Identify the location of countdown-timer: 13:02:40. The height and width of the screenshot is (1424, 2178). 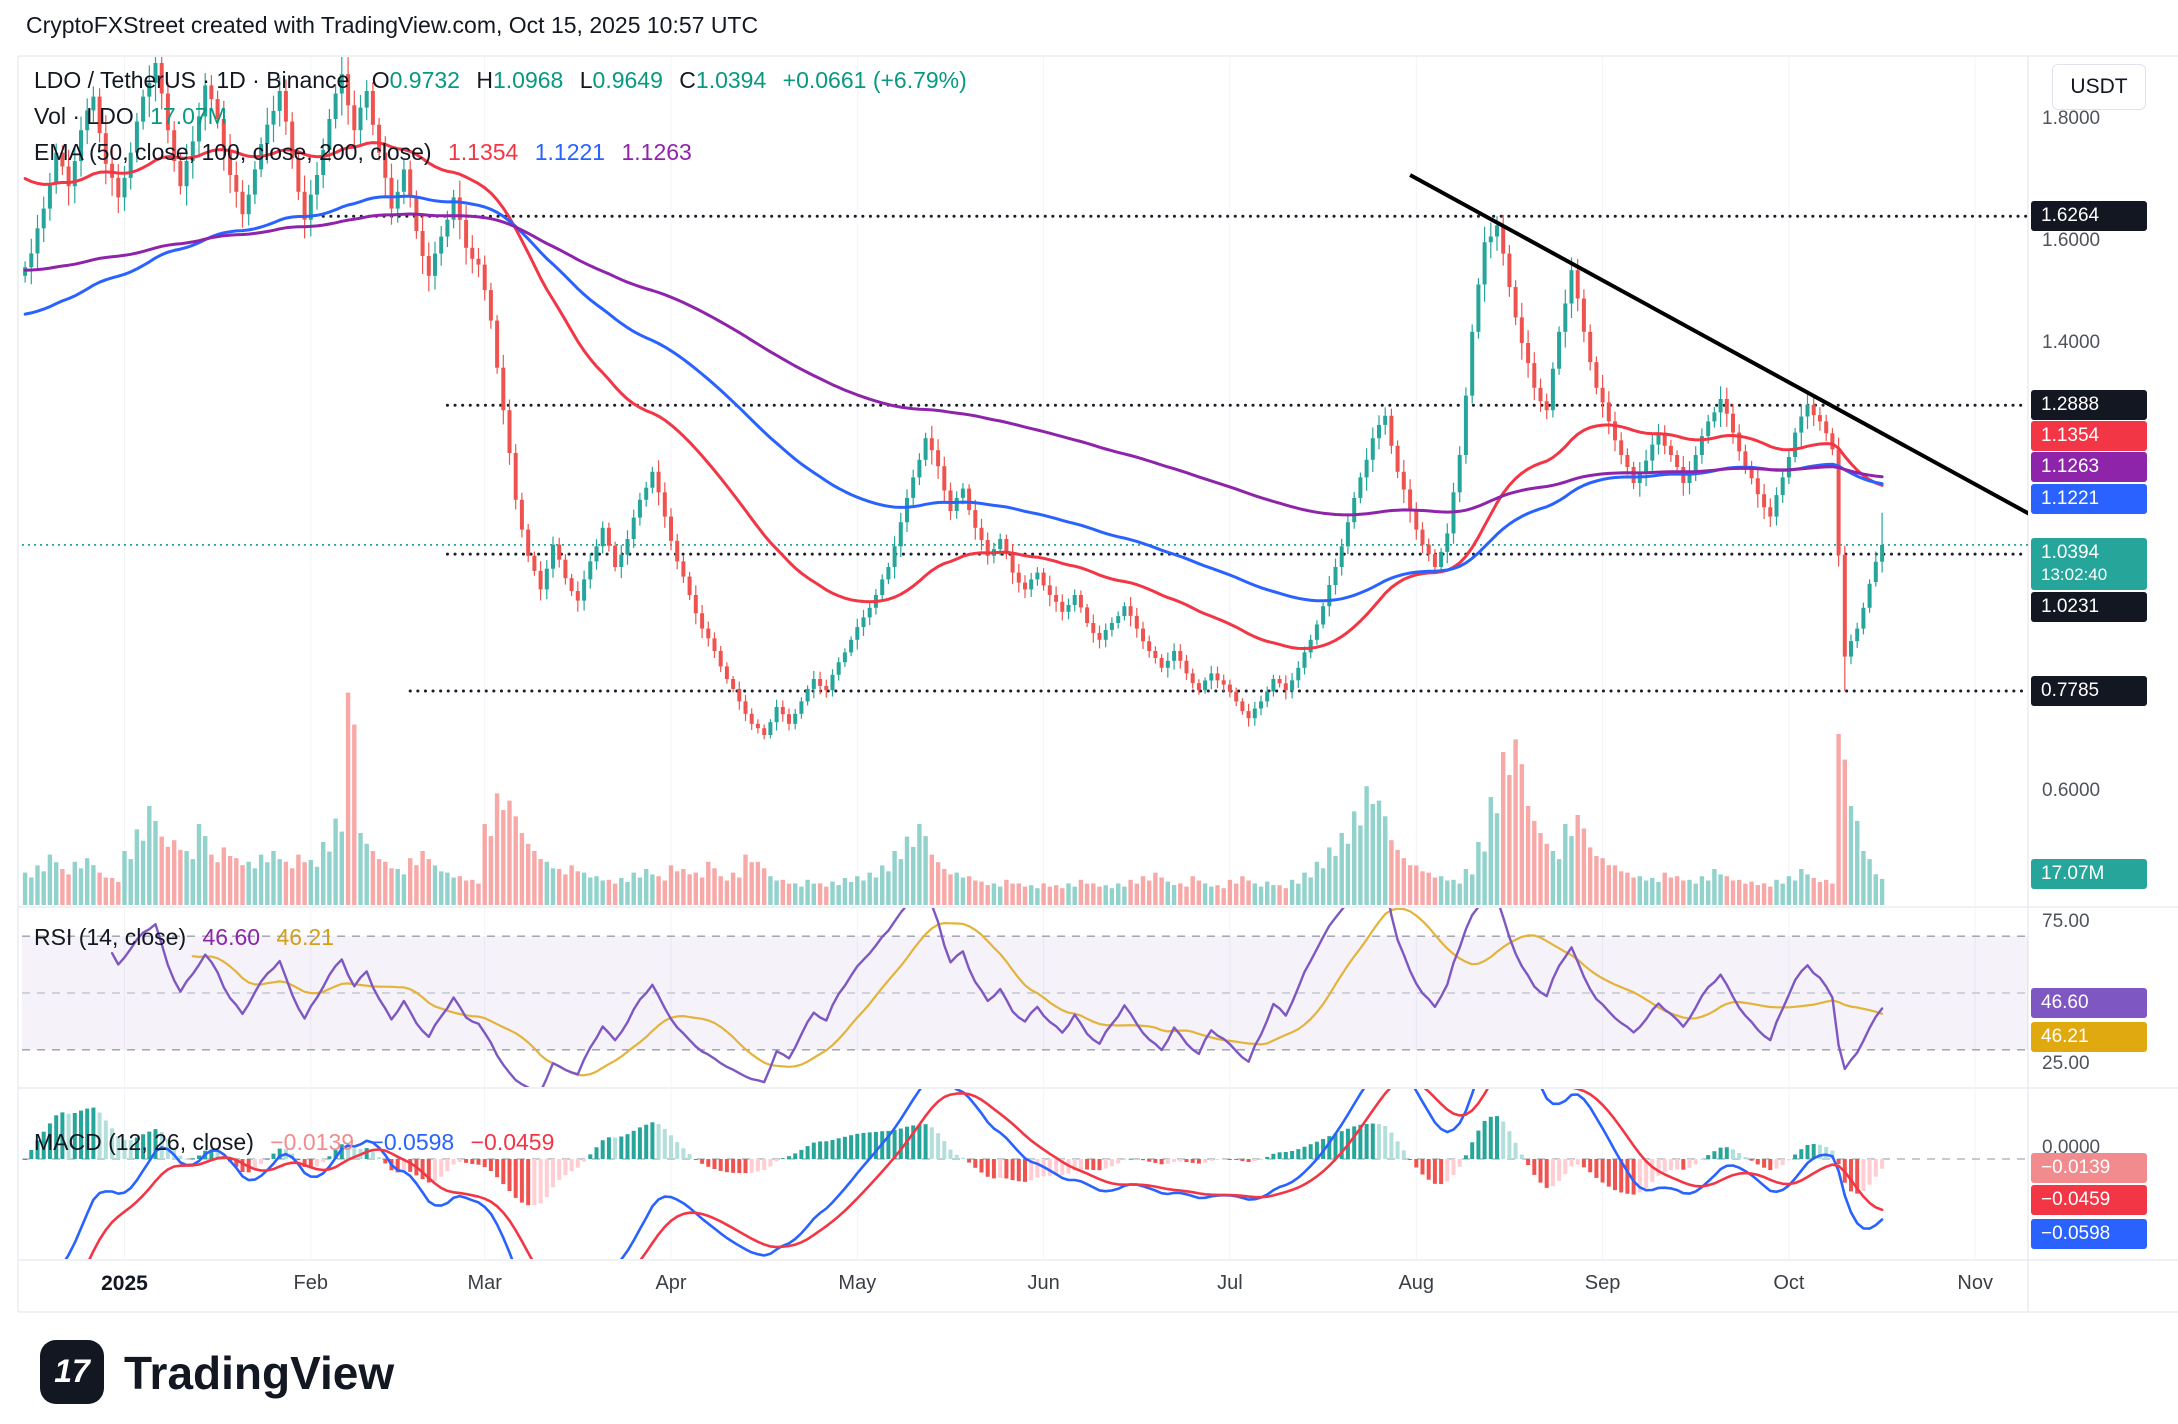
(2074, 574).